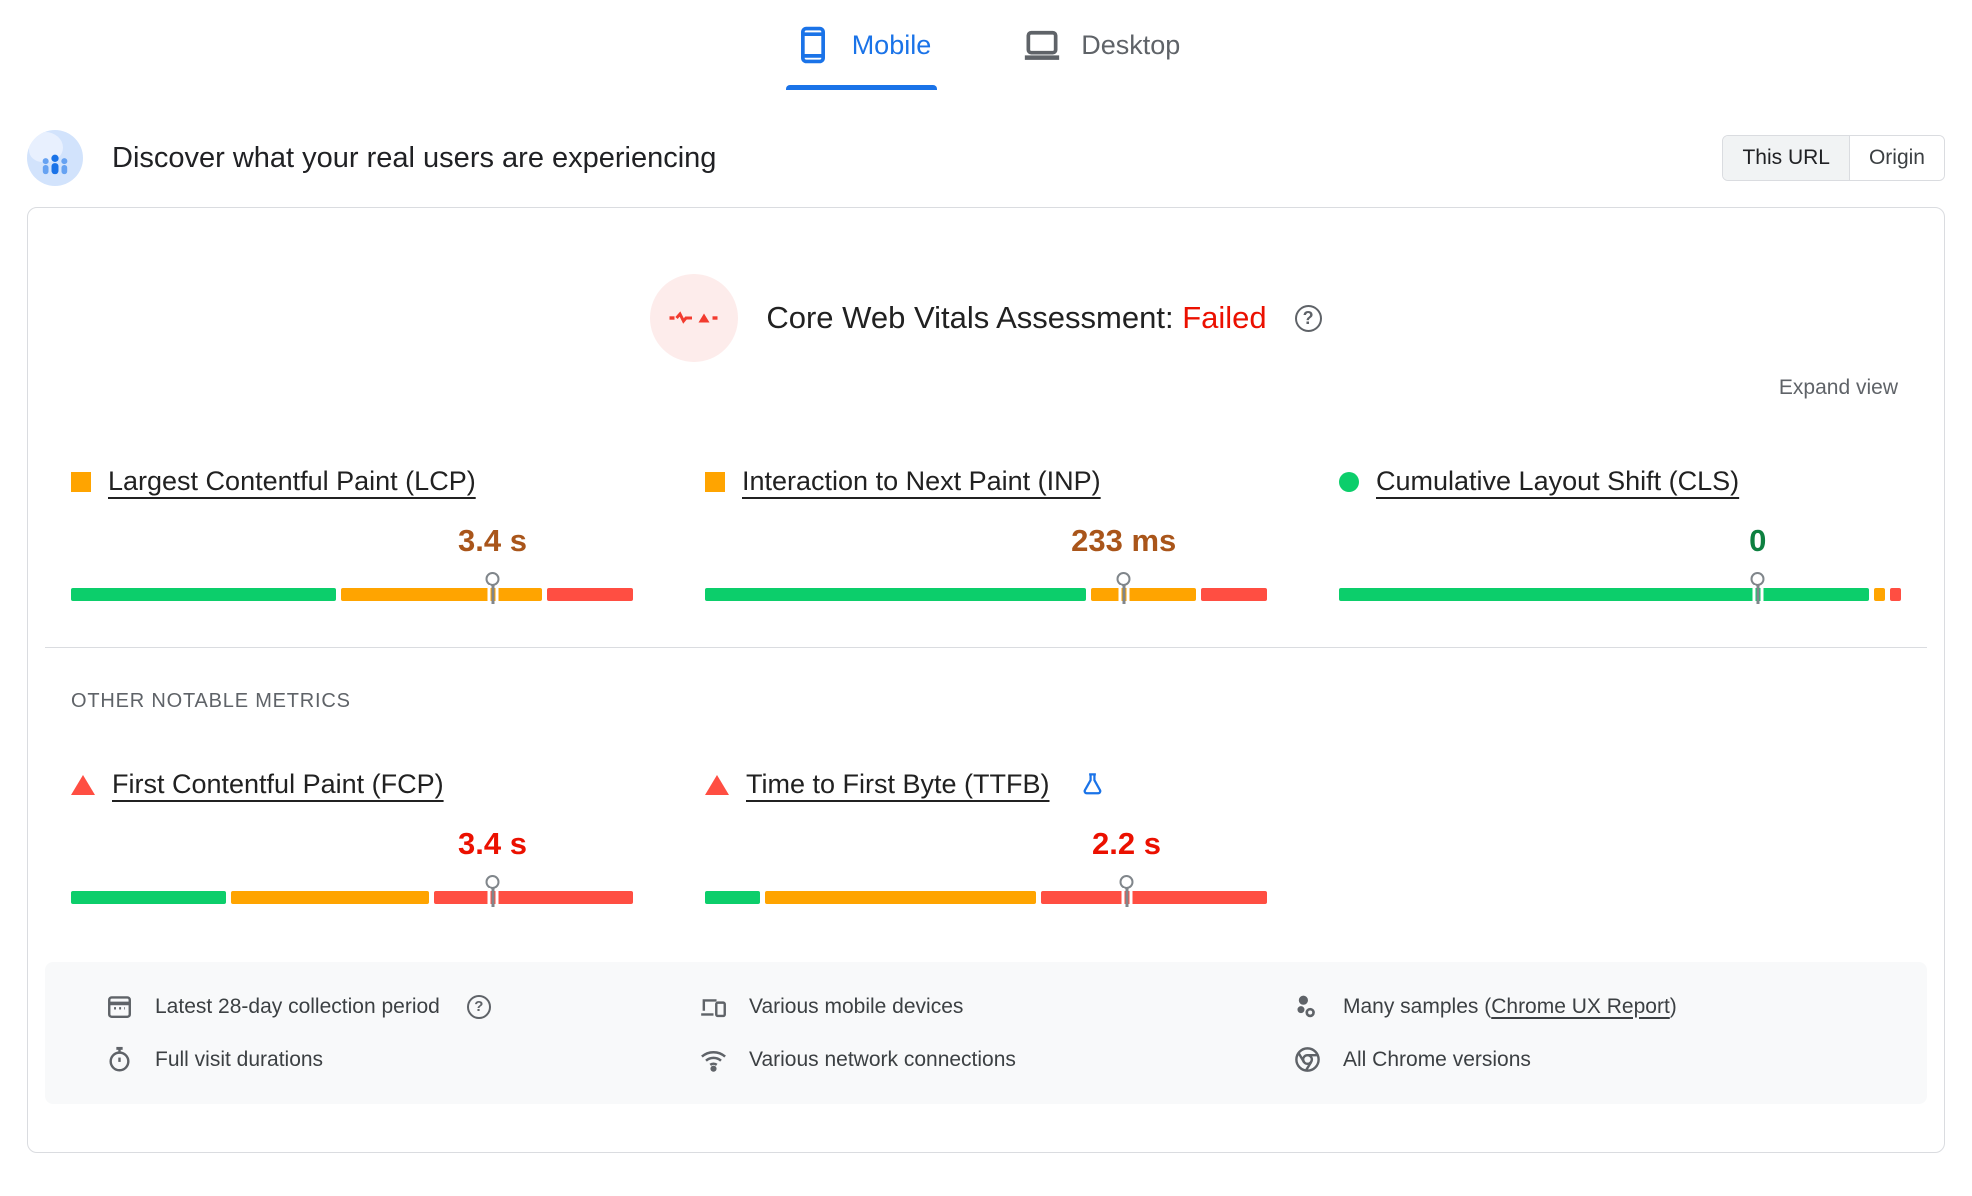 The height and width of the screenshot is (1196, 1972). I want to click on info-item: Latest 28-day collection period?, so click(392, 1006).